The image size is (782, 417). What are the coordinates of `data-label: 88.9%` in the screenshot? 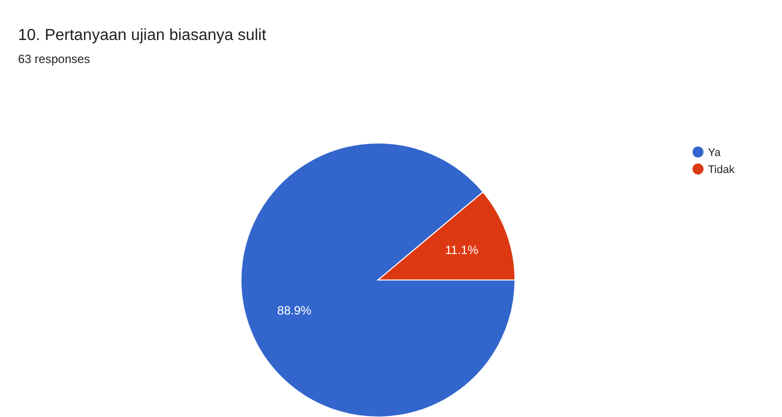 It's located at (294, 311).